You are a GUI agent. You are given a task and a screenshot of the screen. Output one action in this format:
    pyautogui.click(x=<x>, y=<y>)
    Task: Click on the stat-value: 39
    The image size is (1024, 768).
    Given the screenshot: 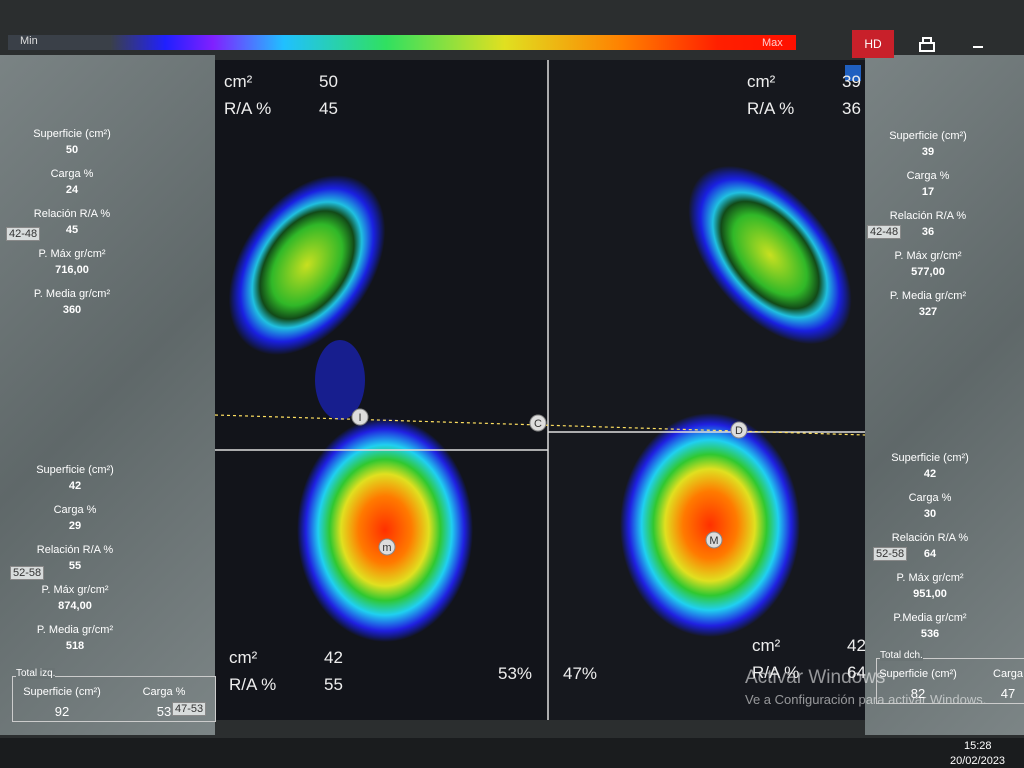 What is the action you would take?
    pyautogui.click(x=928, y=152)
    